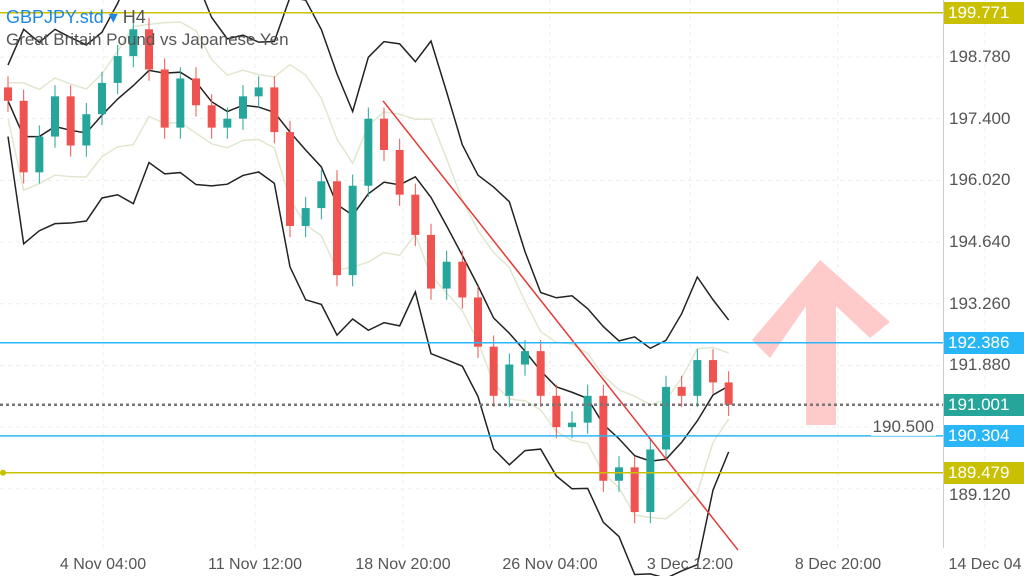 The width and height of the screenshot is (1024, 576). I want to click on symbol-name: GBPJPY.std, so click(55, 17).